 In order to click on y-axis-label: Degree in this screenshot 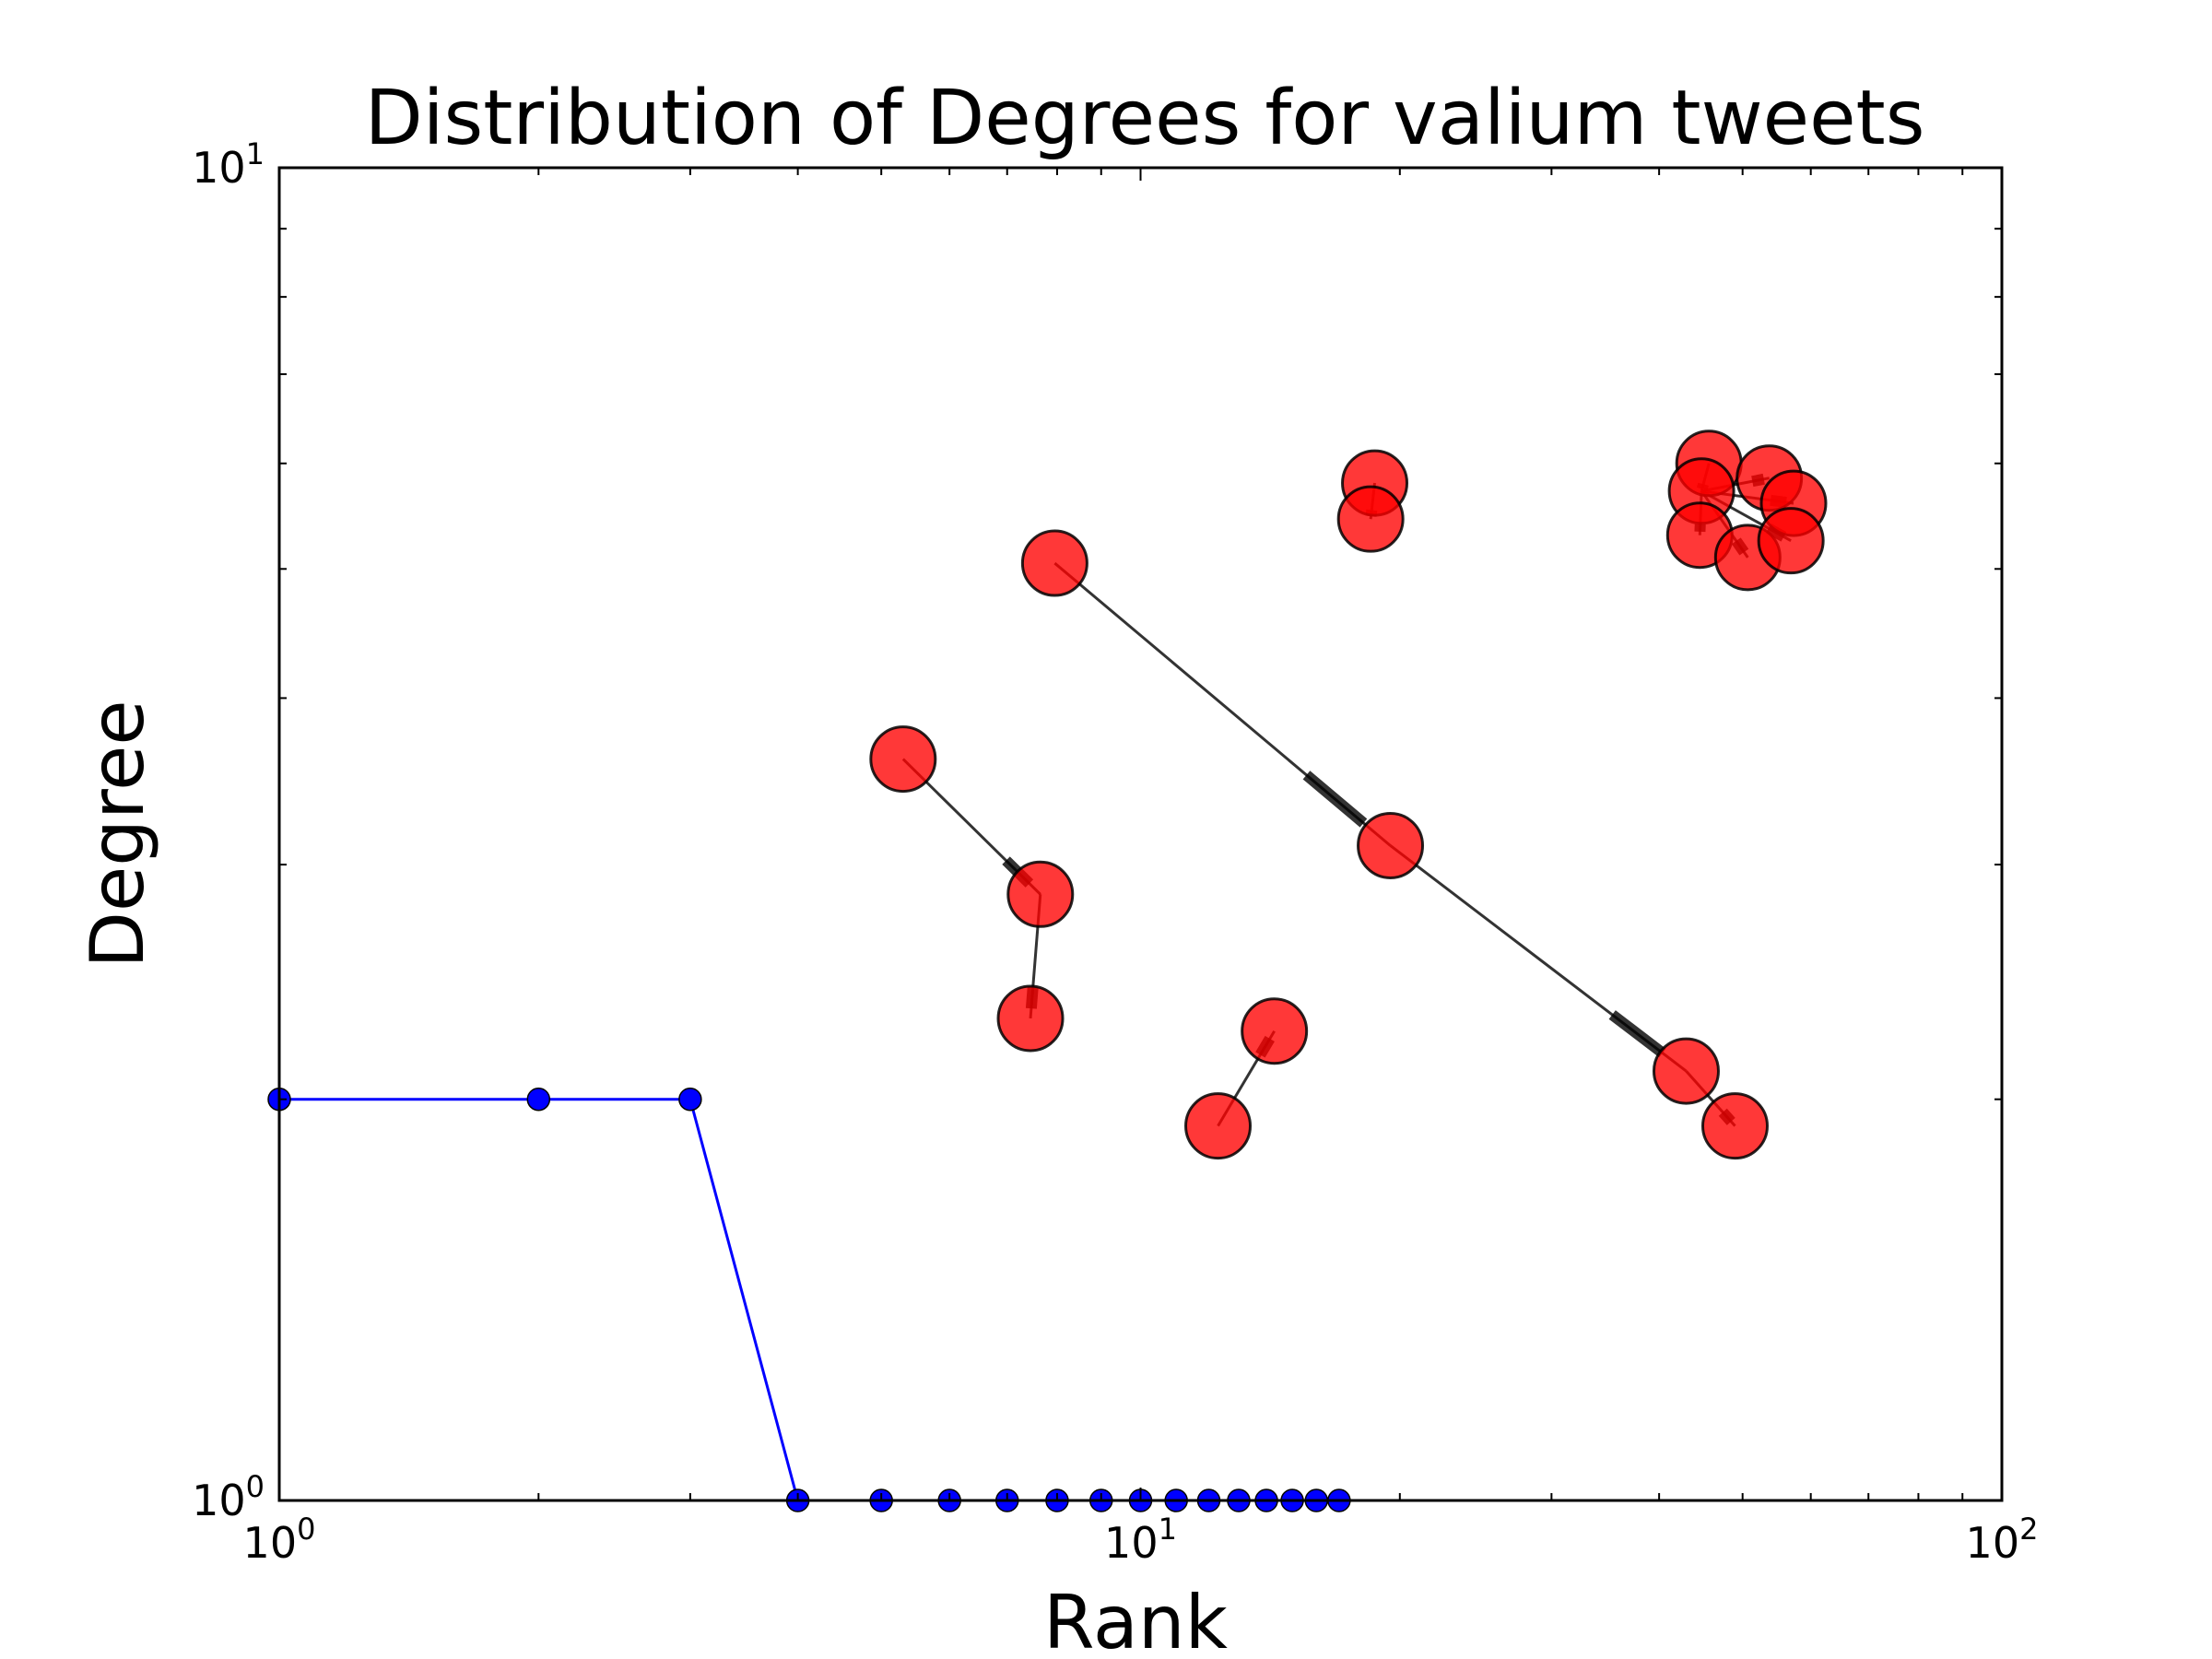, I will do `click(117, 834)`.